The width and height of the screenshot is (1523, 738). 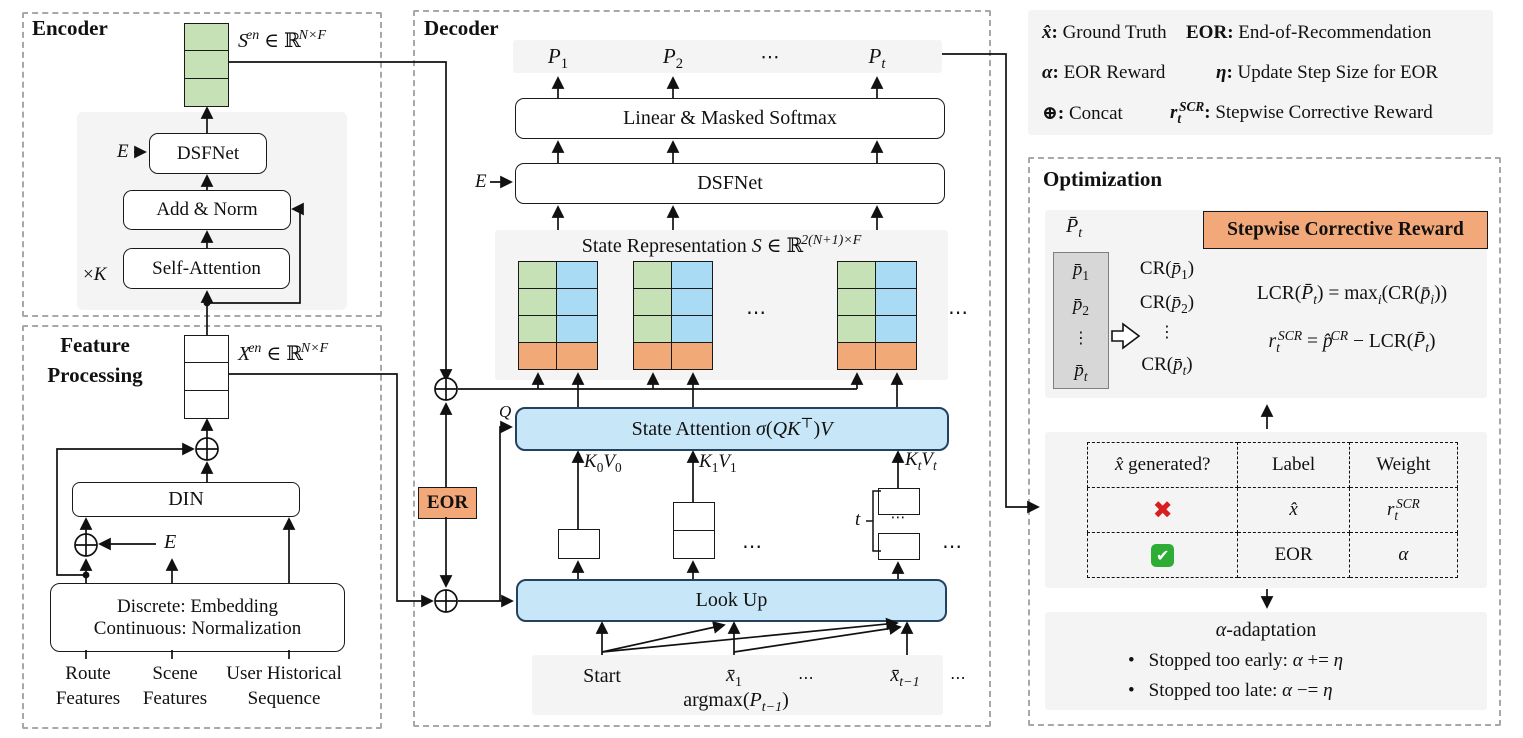 I want to click on look-up-label: Look Up, so click(x=731, y=600).